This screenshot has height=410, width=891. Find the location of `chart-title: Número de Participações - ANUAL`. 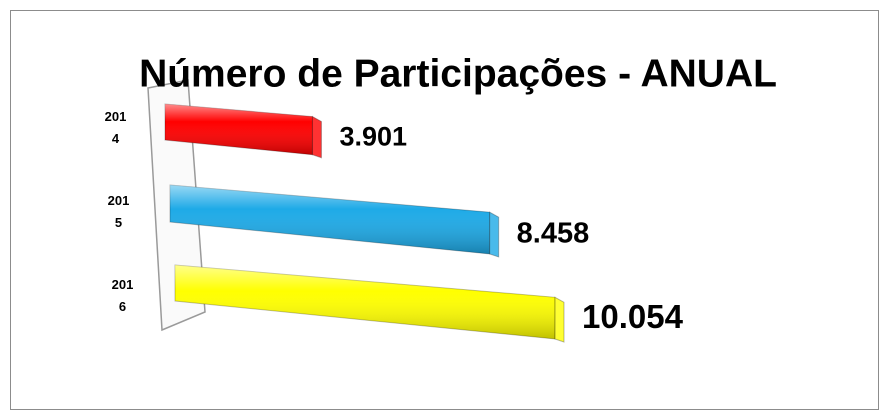

chart-title: Número de Participações - ANUAL is located at coordinates (458, 73).